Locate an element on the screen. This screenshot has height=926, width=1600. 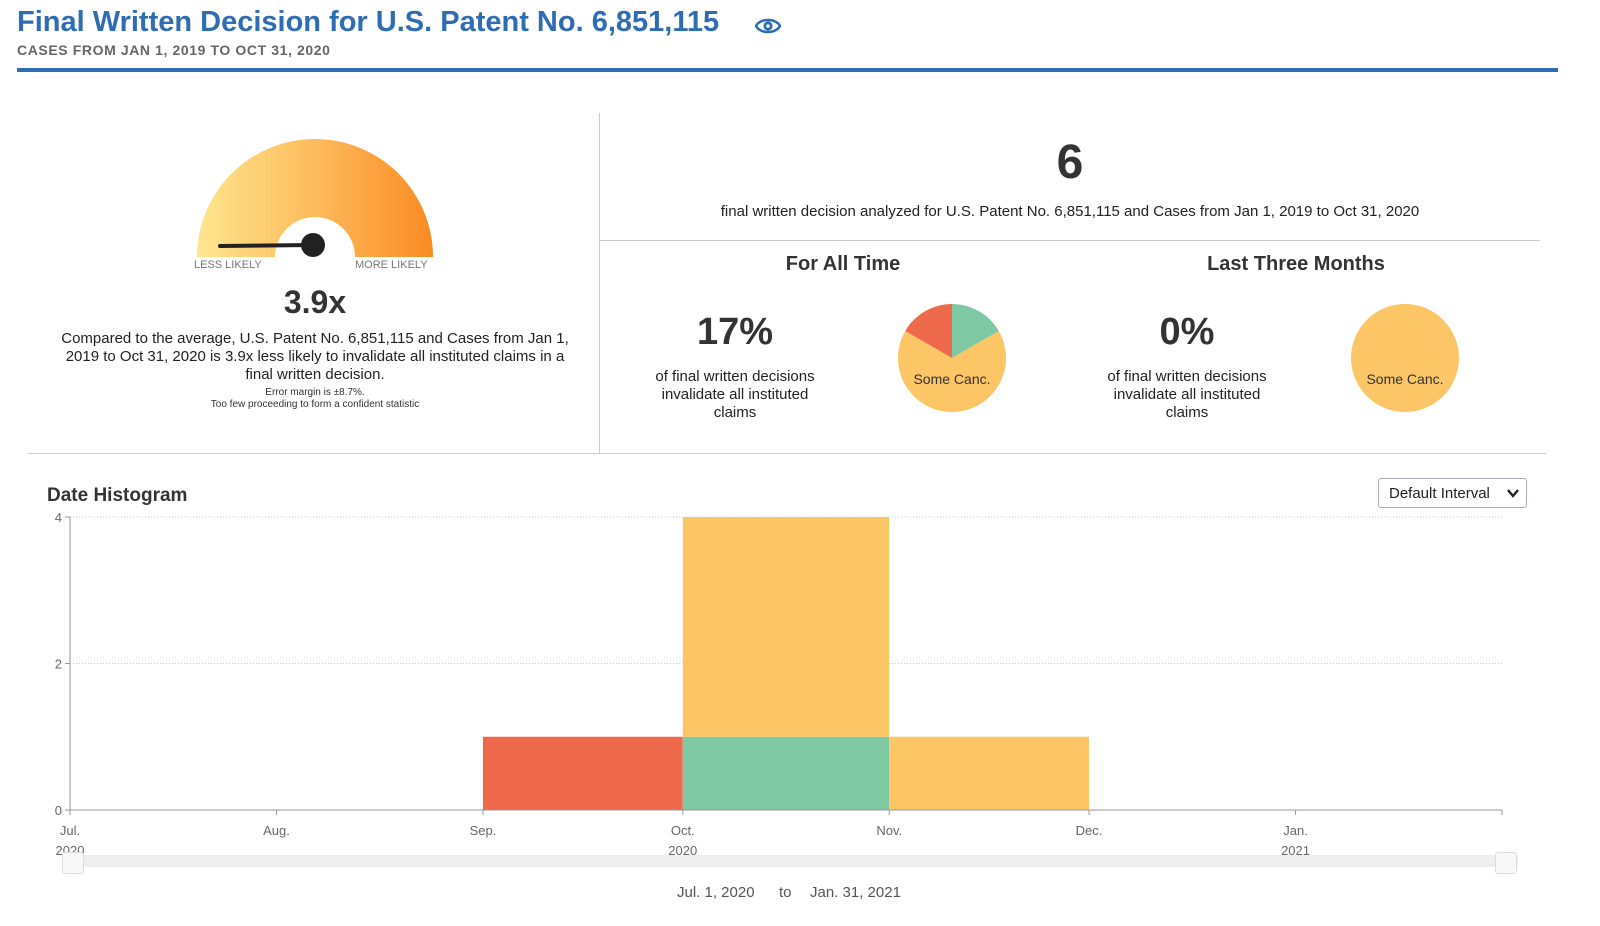
date-range-slider is located at coordinates (790, 861).